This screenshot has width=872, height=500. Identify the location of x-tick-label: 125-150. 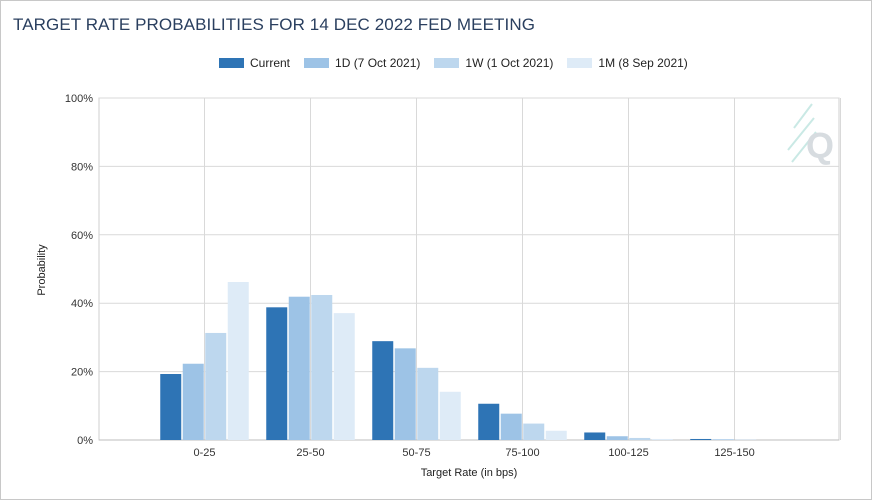
(734, 453).